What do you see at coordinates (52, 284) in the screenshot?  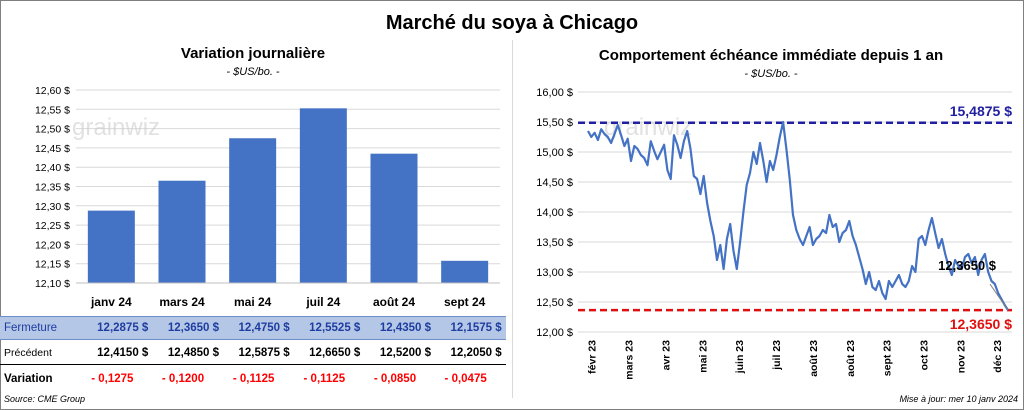 I see `y-tick-label: 12,10 $` at bounding box center [52, 284].